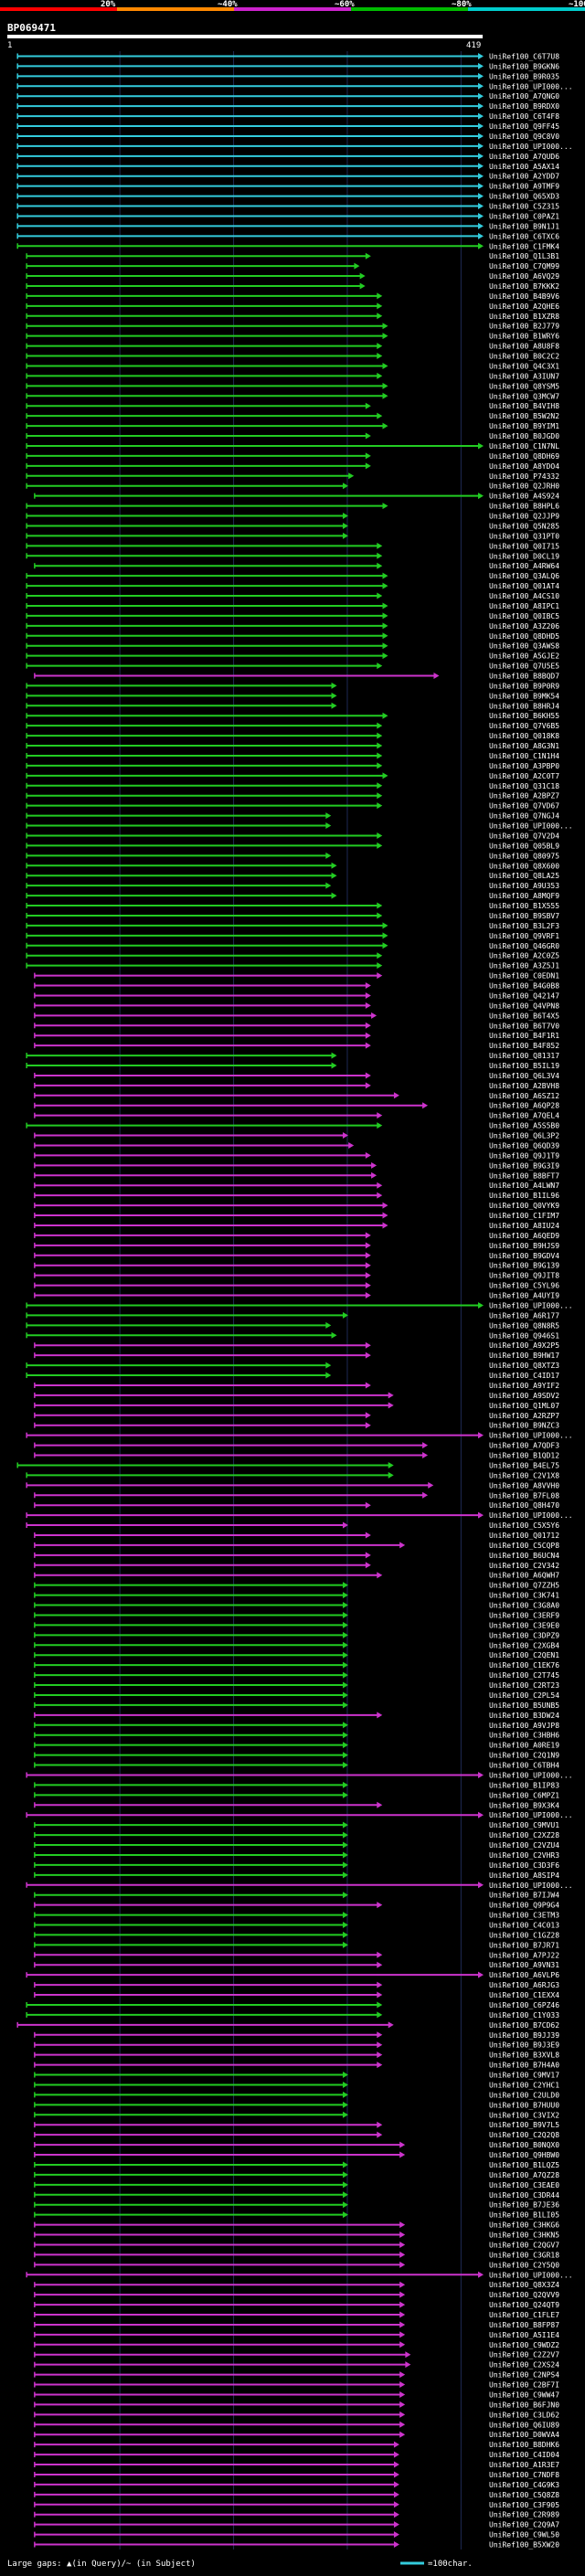 This screenshot has height=2576, width=585. What do you see at coordinates (524, 1985) in the screenshot?
I see `hit-label: UniRef100_A6RJG3` at bounding box center [524, 1985].